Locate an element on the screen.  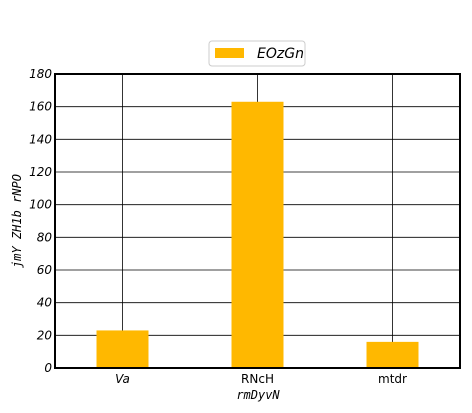
legend-box is located at coordinates (257, 53).